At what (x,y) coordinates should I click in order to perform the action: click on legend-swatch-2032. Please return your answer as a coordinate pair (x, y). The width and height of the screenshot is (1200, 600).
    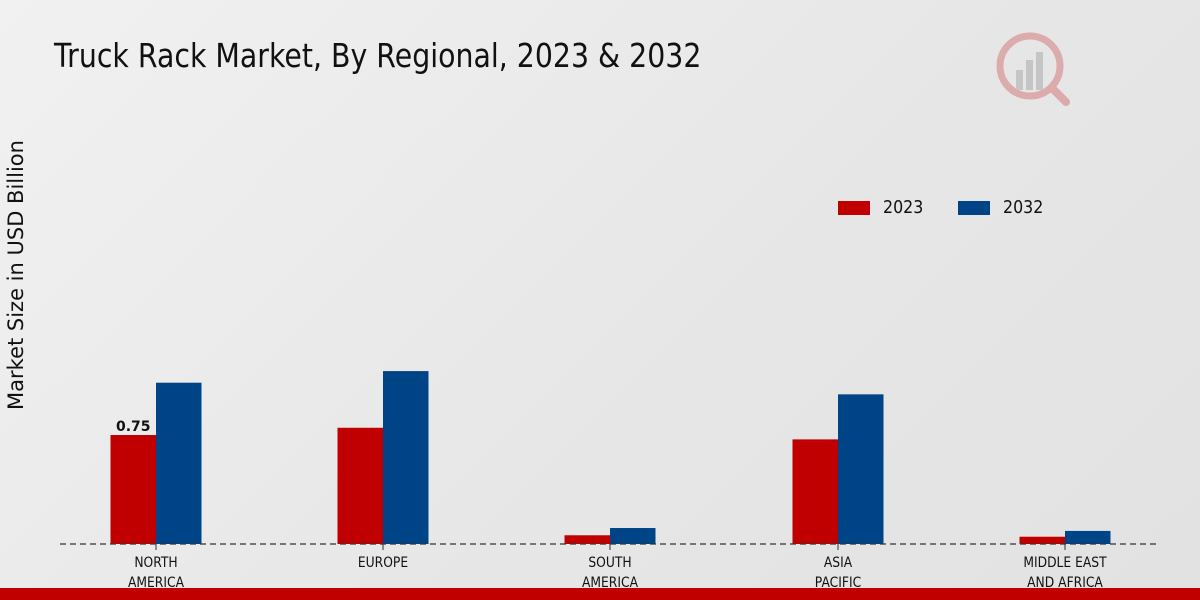
    Looking at the image, I should click on (974, 207).